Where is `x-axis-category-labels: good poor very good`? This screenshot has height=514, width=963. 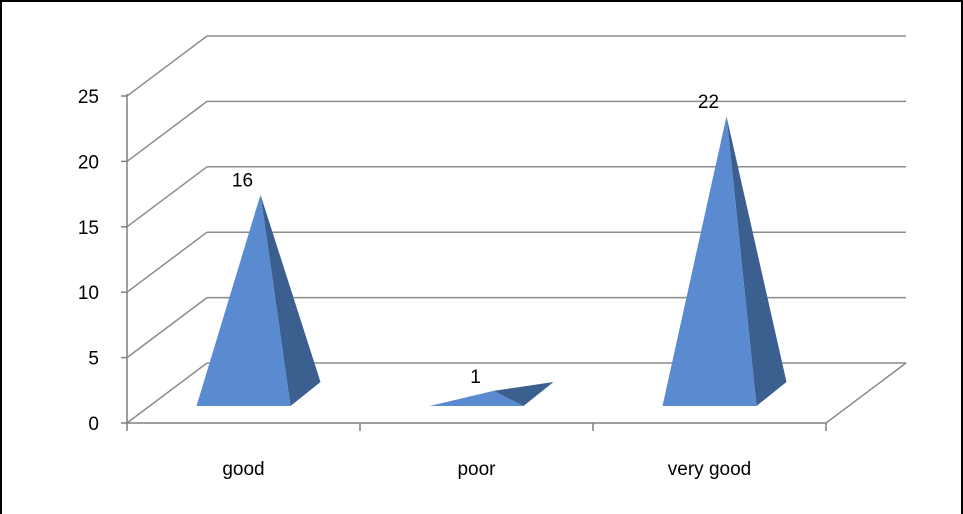
x-axis-category-labels: good poor very good is located at coordinates (486, 469).